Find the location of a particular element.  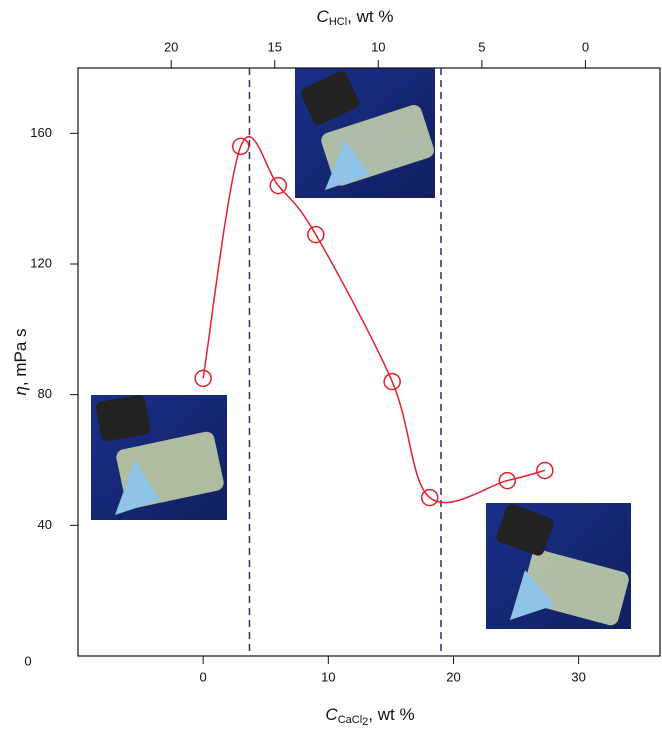

x-tick-label: 20 is located at coordinates (453, 676).